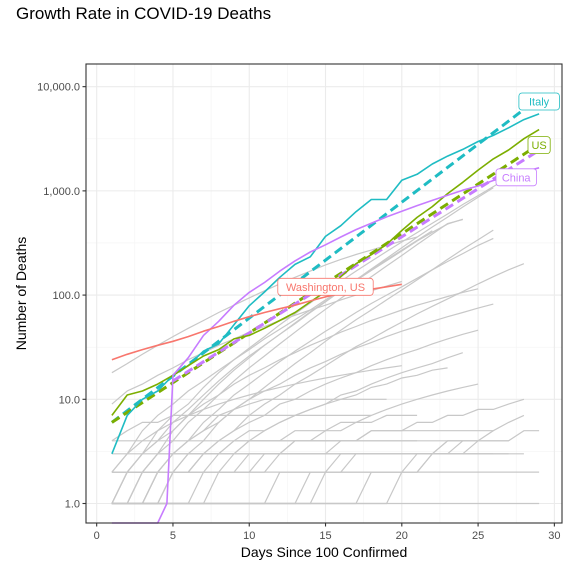 This screenshot has width=576, height=576. What do you see at coordinates (72, 505) in the screenshot?
I see `y-tick-label: 1.0` at bounding box center [72, 505].